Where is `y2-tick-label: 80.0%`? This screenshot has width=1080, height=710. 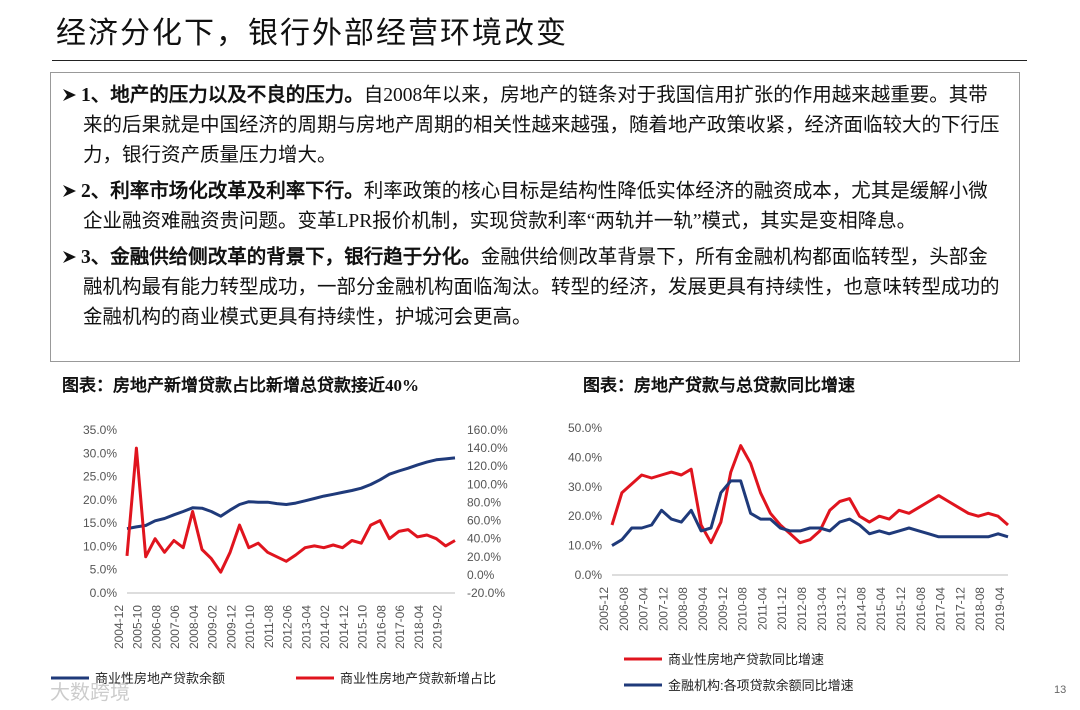
y2-tick-label: 80.0% is located at coordinates (484, 502).